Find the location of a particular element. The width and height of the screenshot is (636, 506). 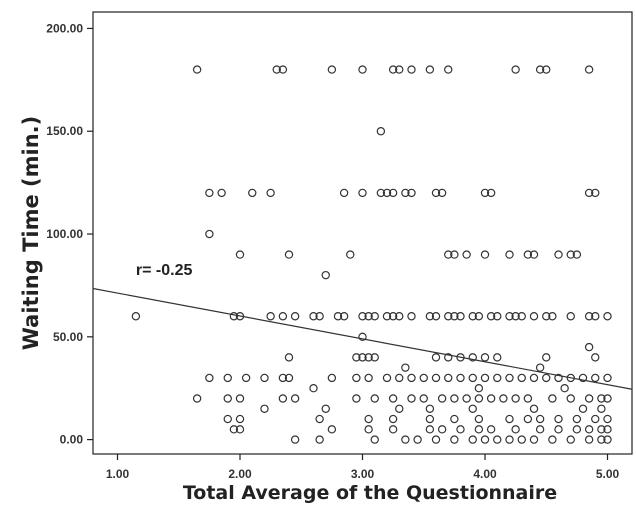

y-axis-title: Waiting Time (min.) is located at coordinates (31, 233).